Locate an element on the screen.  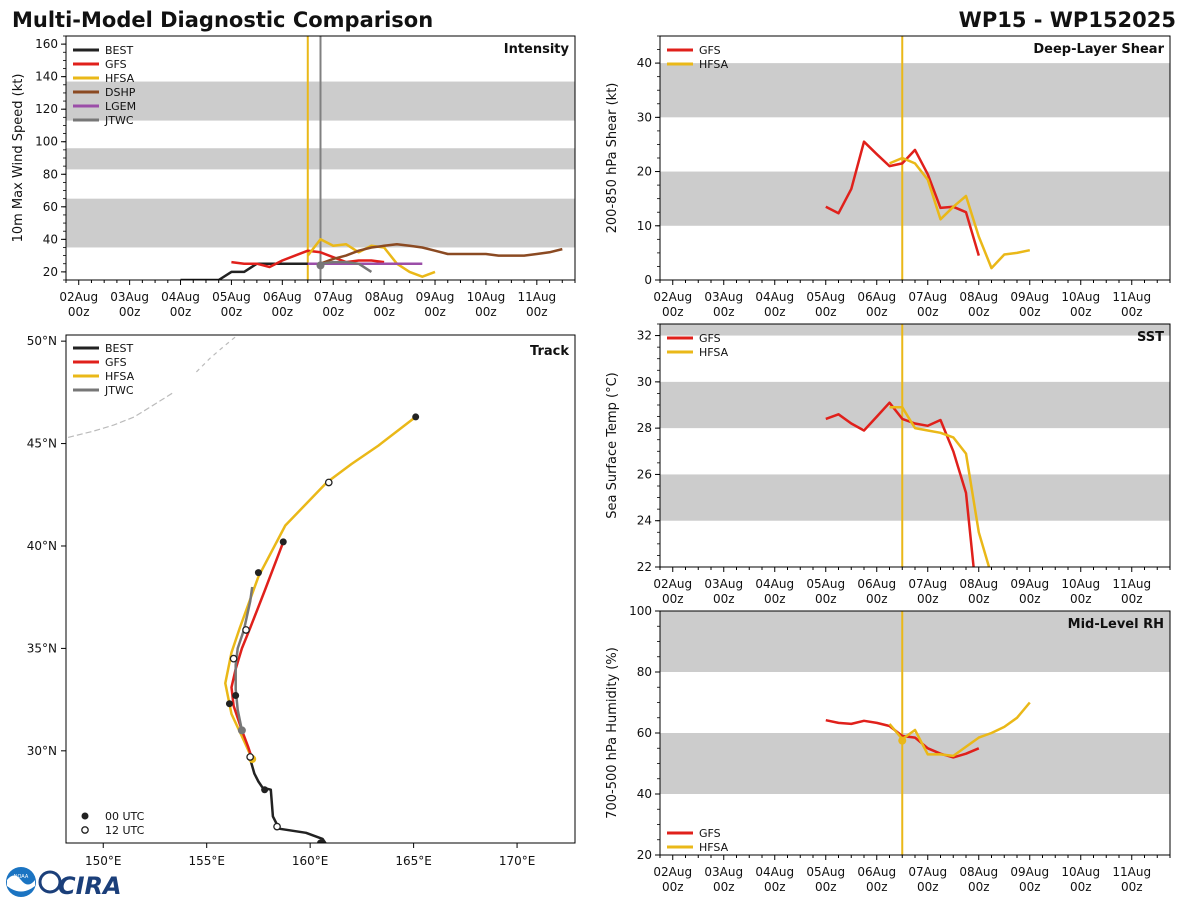
rh-xtick-label-date: 03Aug is located at coordinates (723, 872).